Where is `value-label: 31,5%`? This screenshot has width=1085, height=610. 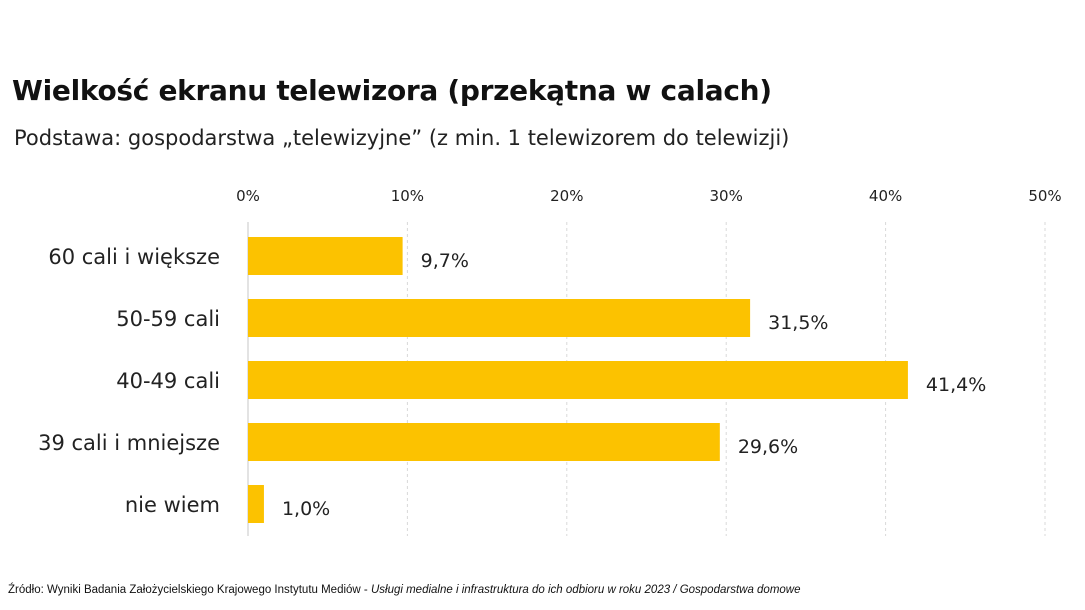
value-label: 31,5% is located at coordinates (798, 323).